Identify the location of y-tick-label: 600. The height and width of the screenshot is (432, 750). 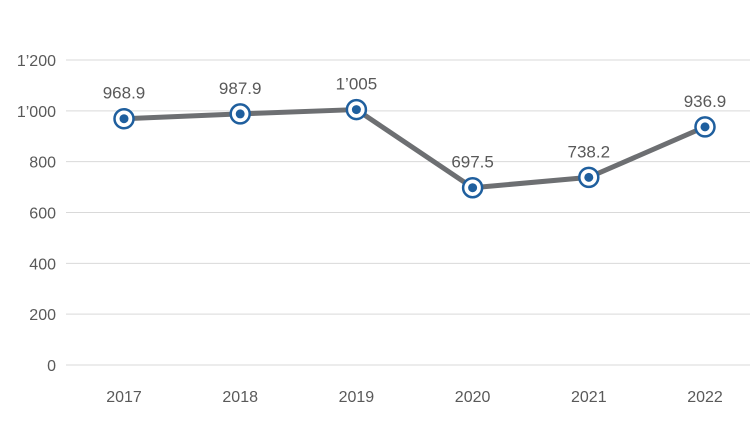
(42, 214).